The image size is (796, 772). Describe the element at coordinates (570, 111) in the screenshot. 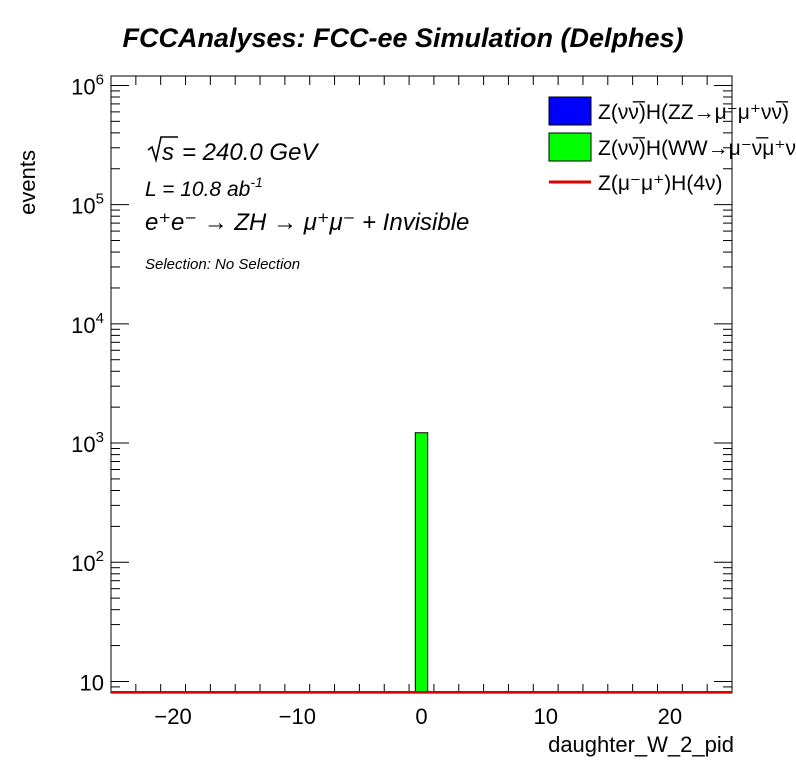

I see `legend-swatch-zz` at that location.